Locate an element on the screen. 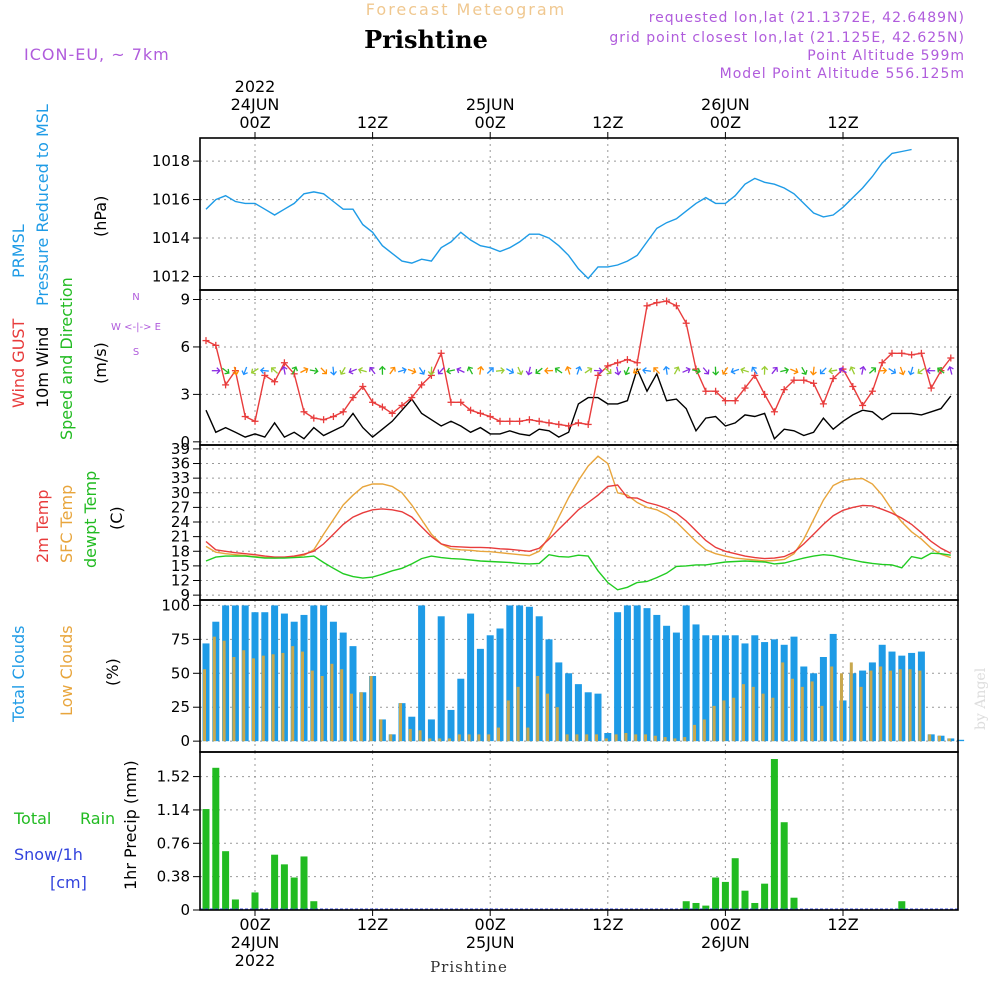 The image size is (1000, 1000). ytick-label-precip: 0.76 is located at coordinates (173, 843).